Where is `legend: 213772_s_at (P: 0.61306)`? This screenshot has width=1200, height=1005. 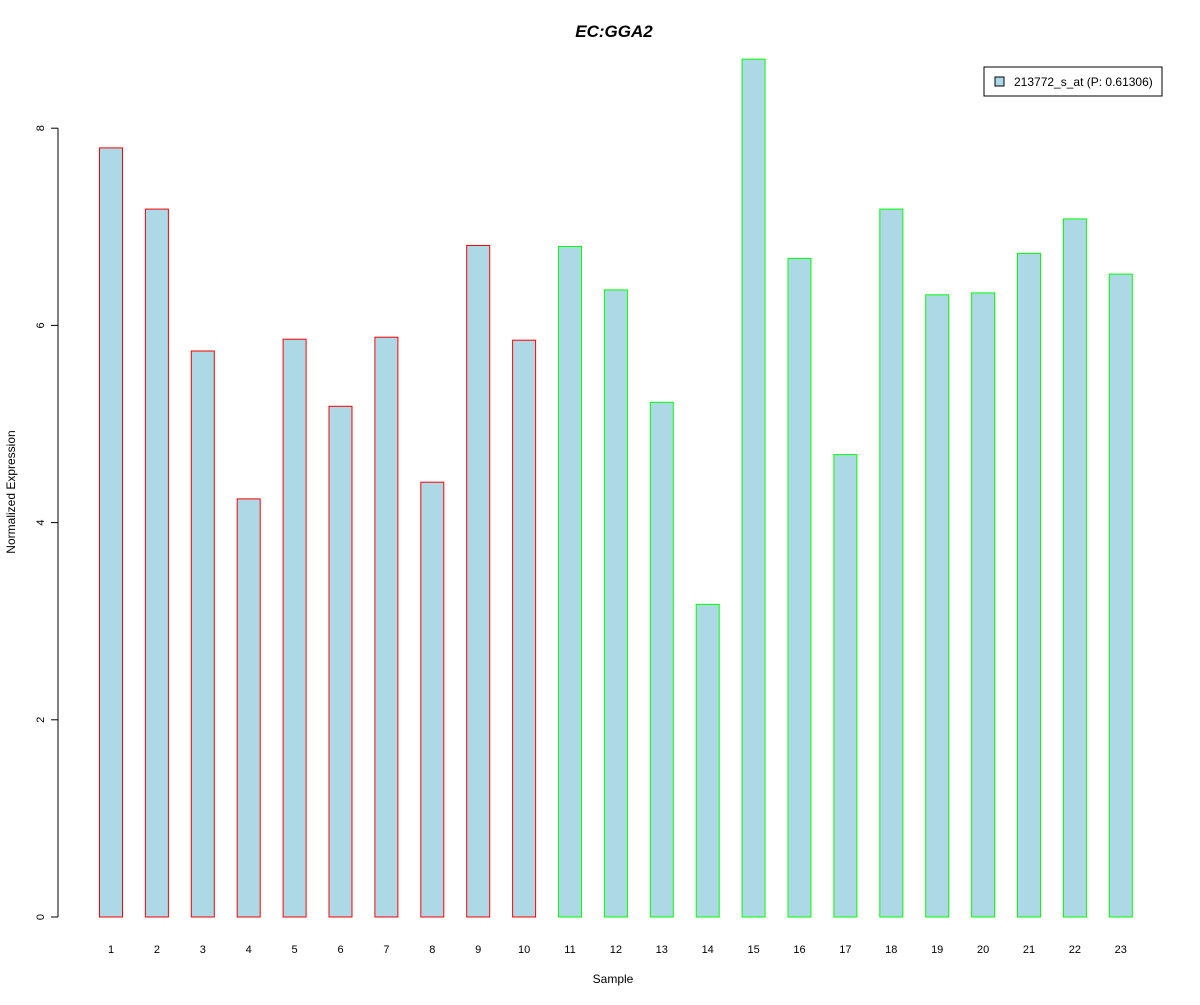
legend: 213772_s_at (P: 0.61306) is located at coordinates (1073, 81).